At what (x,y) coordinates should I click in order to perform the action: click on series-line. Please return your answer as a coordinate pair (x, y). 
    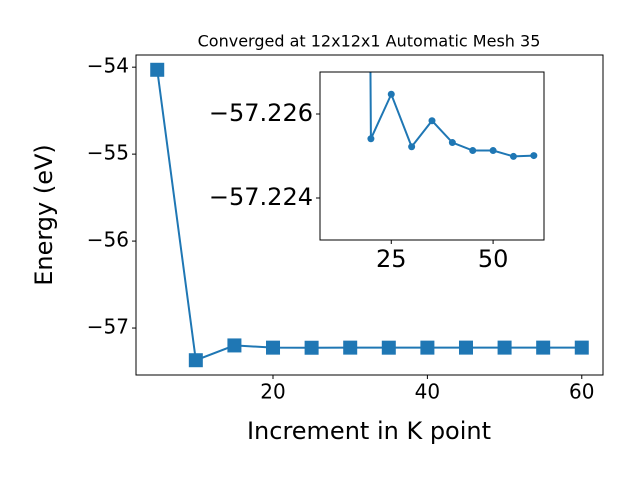
    Looking at the image, I should click on (451, 115).